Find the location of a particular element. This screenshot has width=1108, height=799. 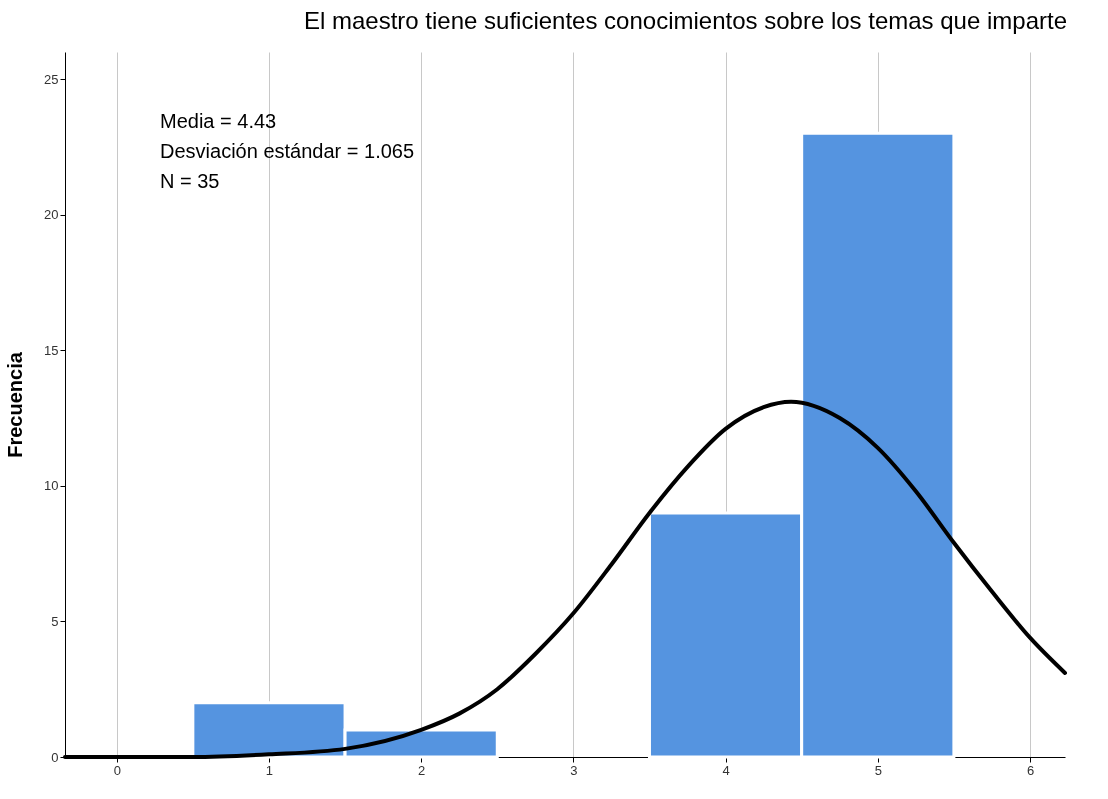

x-tick-label: 1 is located at coordinates (269, 770).